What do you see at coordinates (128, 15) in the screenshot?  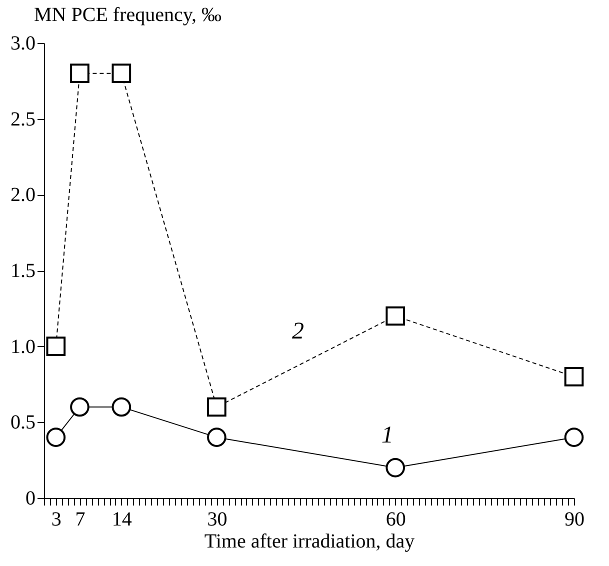 I see `y-axis-title: MN PCE frequency, ‰` at bounding box center [128, 15].